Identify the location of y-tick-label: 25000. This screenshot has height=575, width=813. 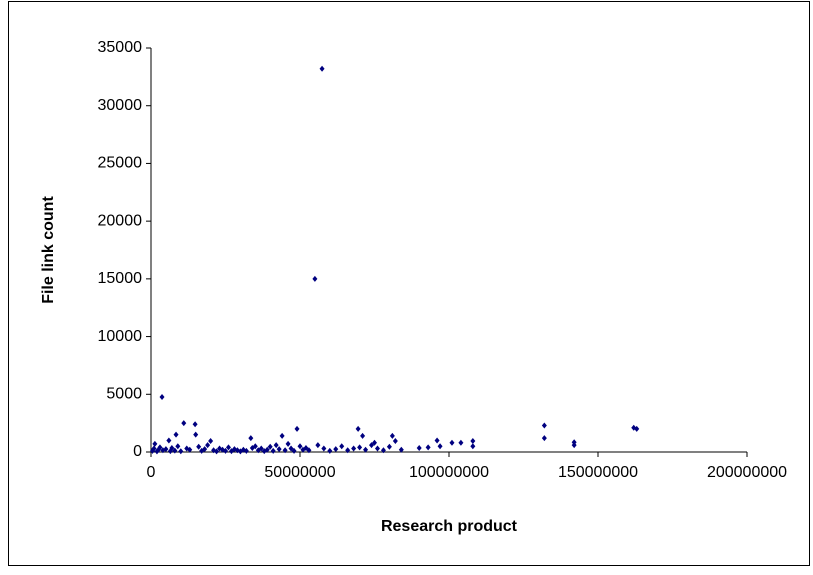
(120, 163).